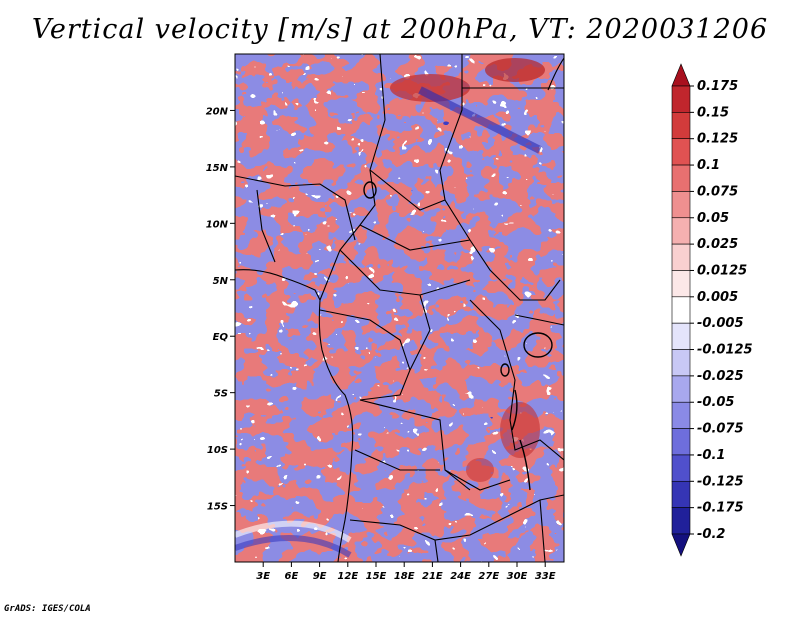  Describe the element at coordinates (717, 244) in the screenshot. I see `colorbar-label: 0.025` at that location.